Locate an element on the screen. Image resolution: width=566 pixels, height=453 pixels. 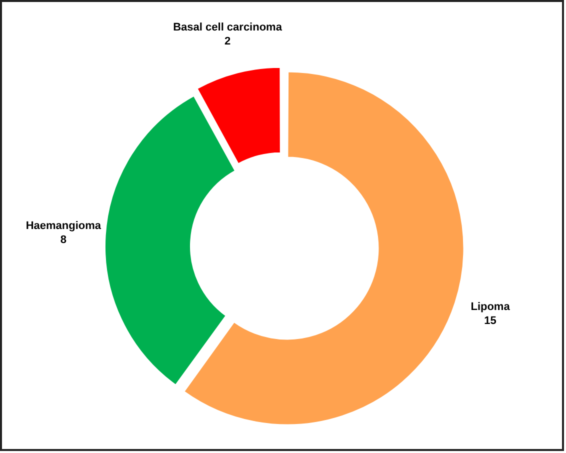
data-label: 8 is located at coordinates (63, 240).